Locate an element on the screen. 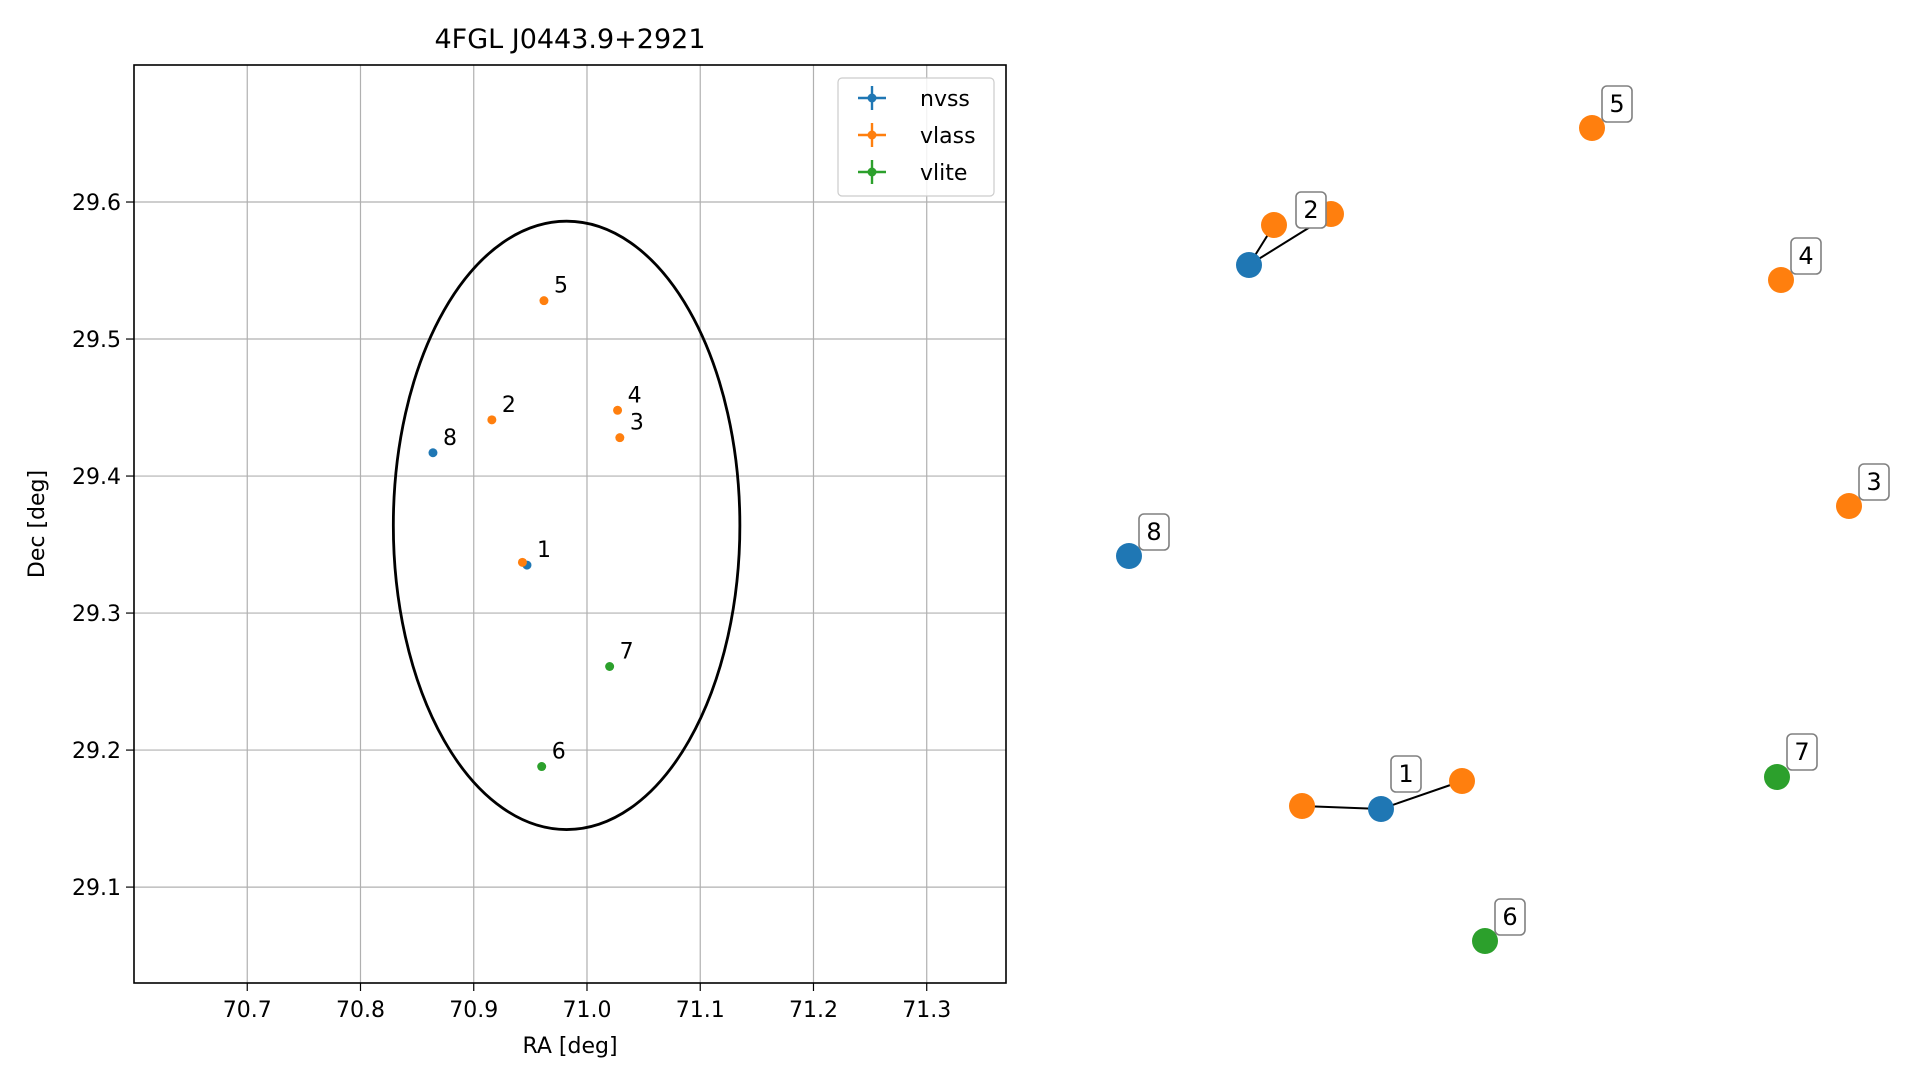 This screenshot has width=1919, height=1080. legend-box is located at coordinates (916, 137).